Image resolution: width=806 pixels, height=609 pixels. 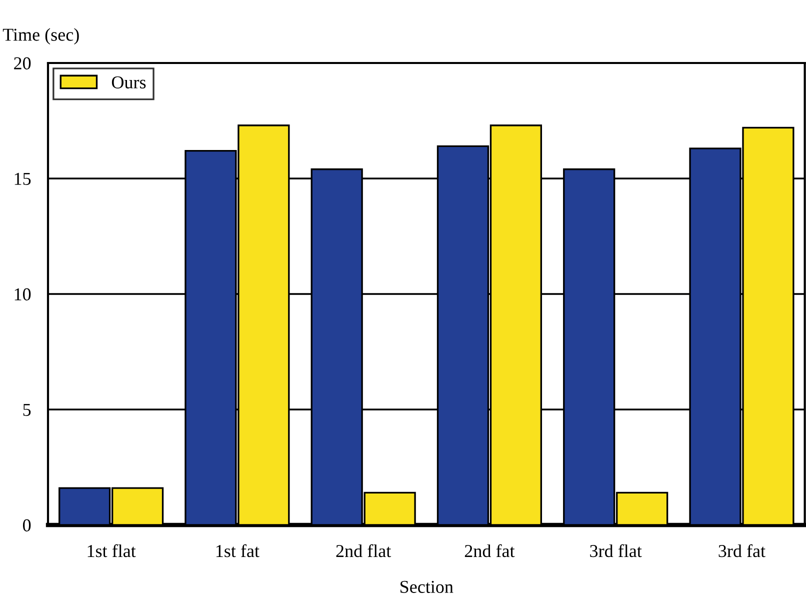 What do you see at coordinates (742, 551) in the screenshot?
I see `x-tick-label: 3rd fat` at bounding box center [742, 551].